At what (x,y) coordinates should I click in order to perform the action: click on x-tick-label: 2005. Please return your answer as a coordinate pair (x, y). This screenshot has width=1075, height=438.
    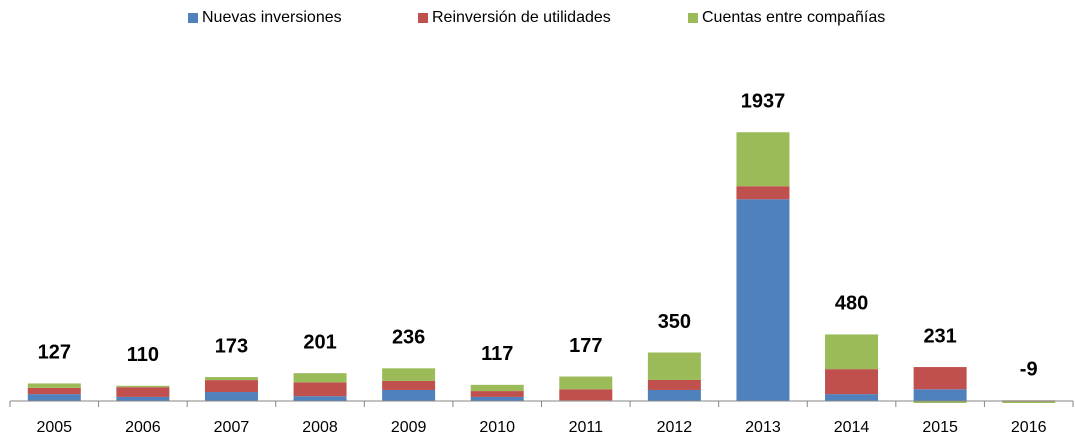
    Looking at the image, I should click on (54, 427).